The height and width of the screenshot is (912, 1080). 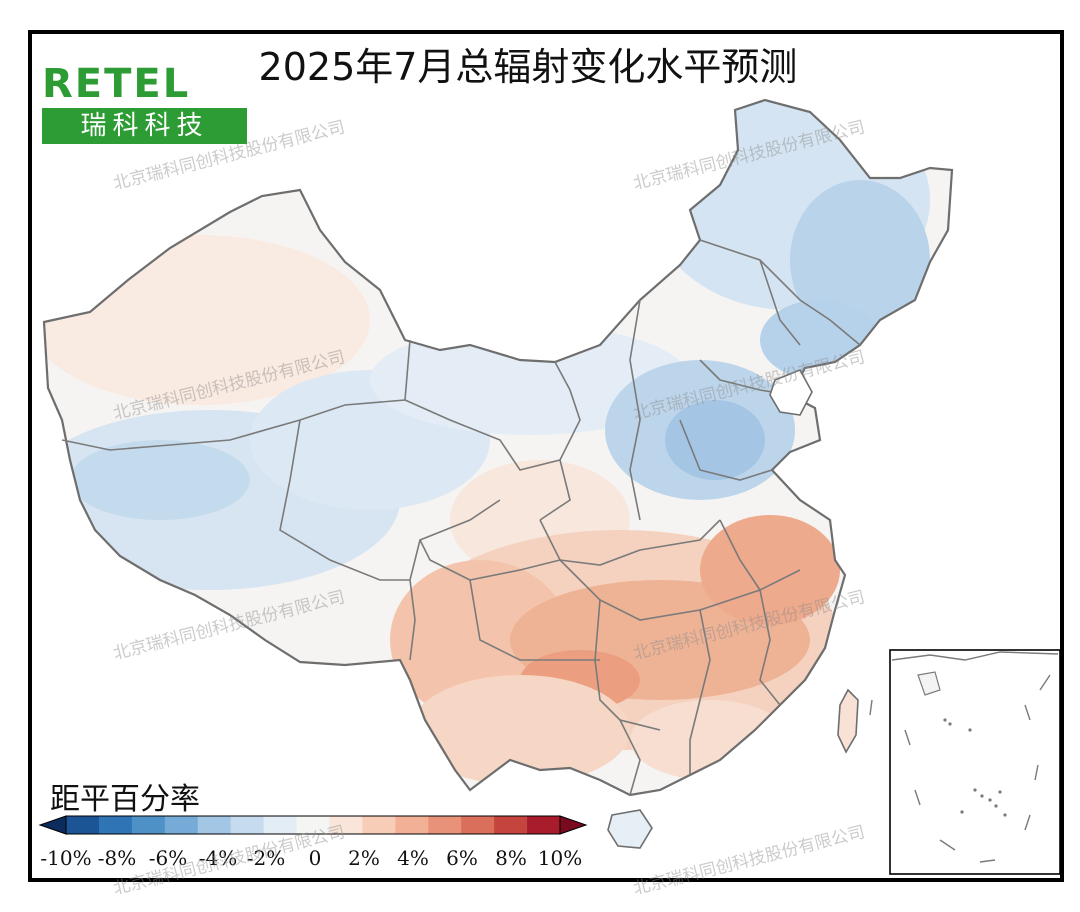 What do you see at coordinates (929, 683) in the screenshot?
I see `inset-hainan` at bounding box center [929, 683].